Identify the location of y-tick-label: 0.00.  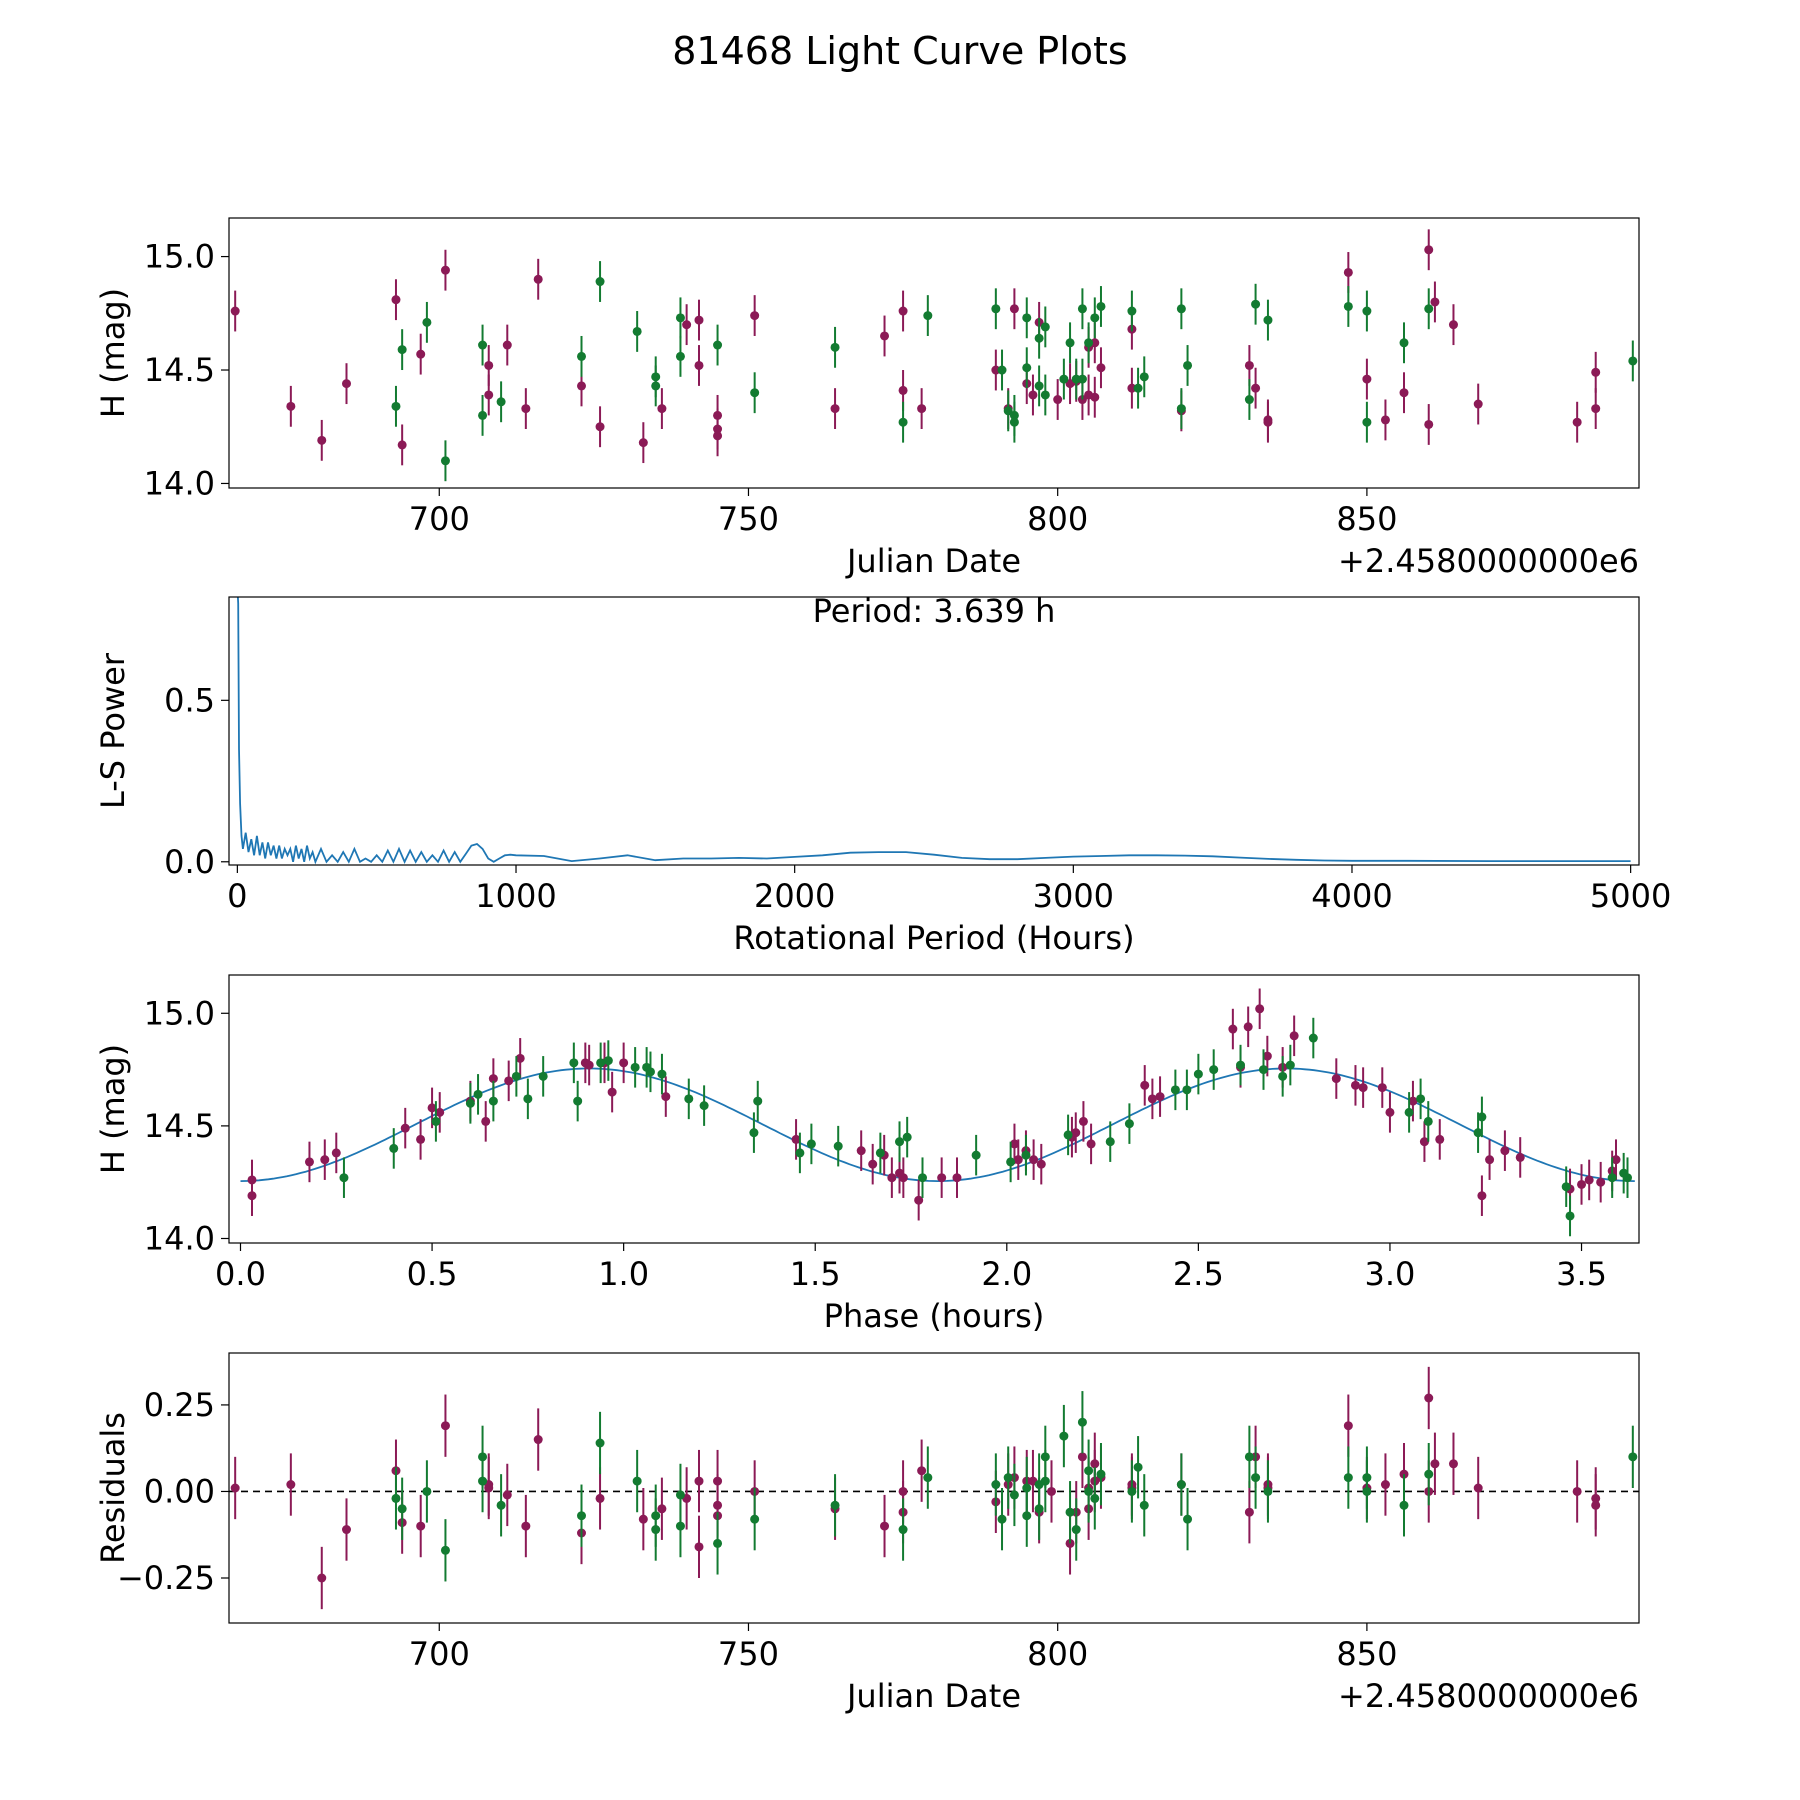
(179, 1491).